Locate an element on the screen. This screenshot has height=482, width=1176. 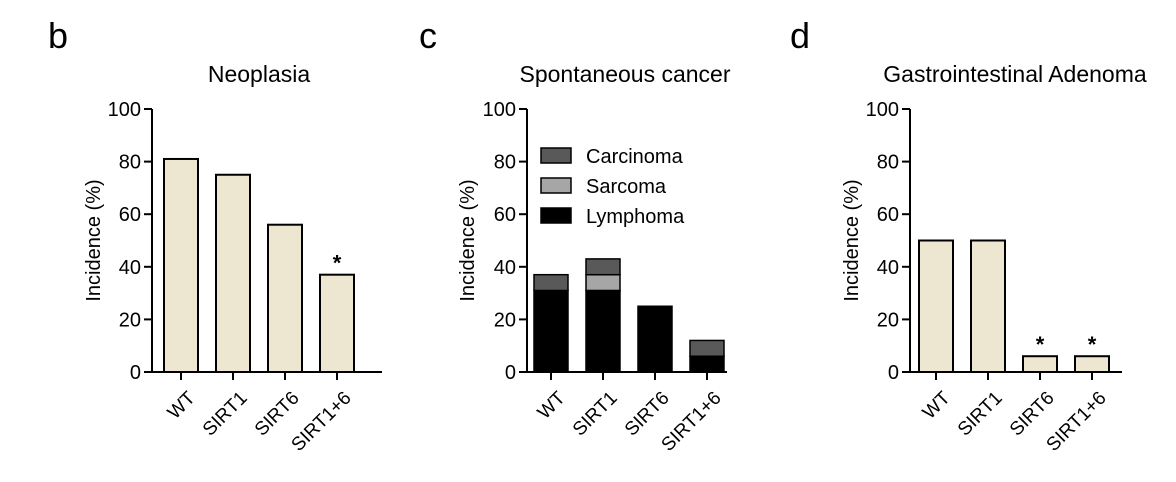
bar-lymphoma-wt is located at coordinates (551, 331).